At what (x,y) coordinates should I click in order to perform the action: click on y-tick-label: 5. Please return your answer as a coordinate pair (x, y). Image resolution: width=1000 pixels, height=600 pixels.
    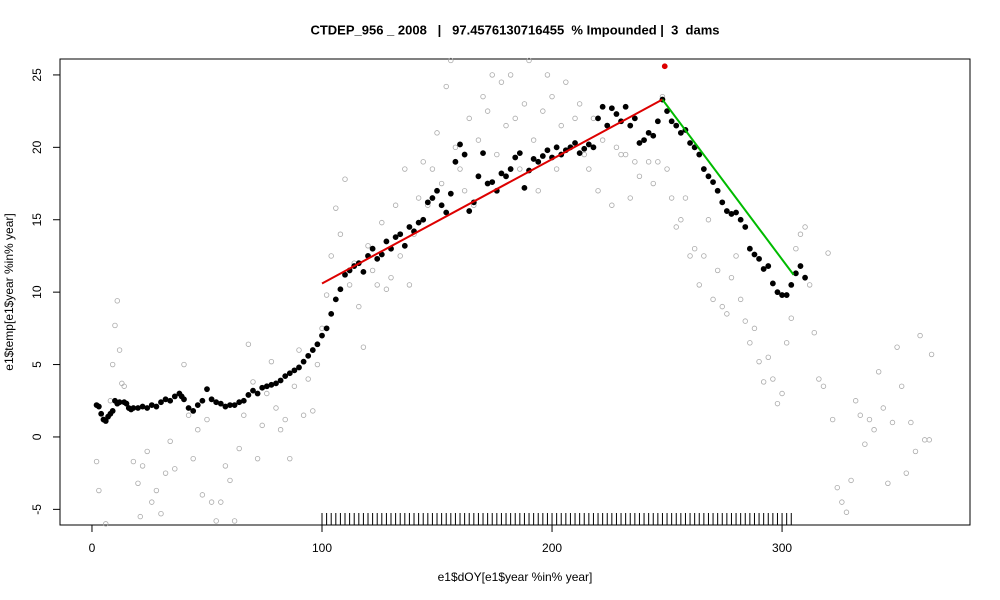
    Looking at the image, I should click on (37, 364).